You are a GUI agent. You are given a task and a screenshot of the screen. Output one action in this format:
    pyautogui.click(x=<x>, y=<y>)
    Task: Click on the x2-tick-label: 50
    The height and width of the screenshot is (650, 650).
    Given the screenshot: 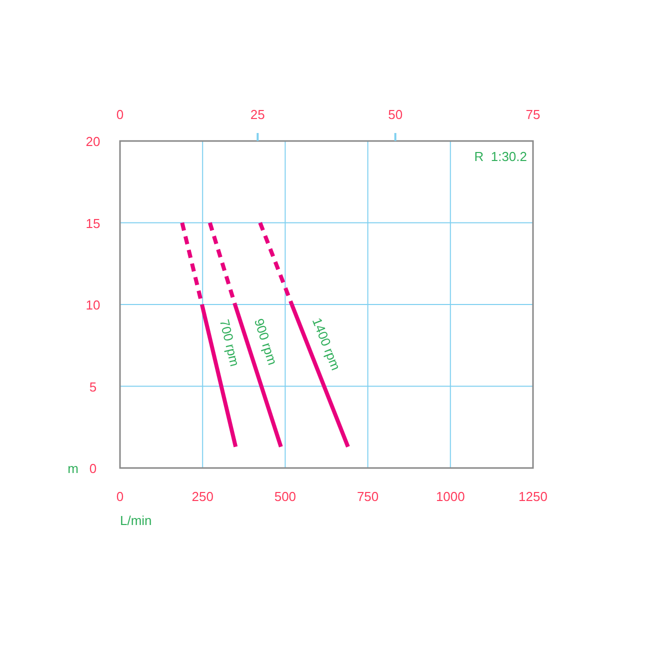 What is the action you would take?
    pyautogui.click(x=395, y=114)
    